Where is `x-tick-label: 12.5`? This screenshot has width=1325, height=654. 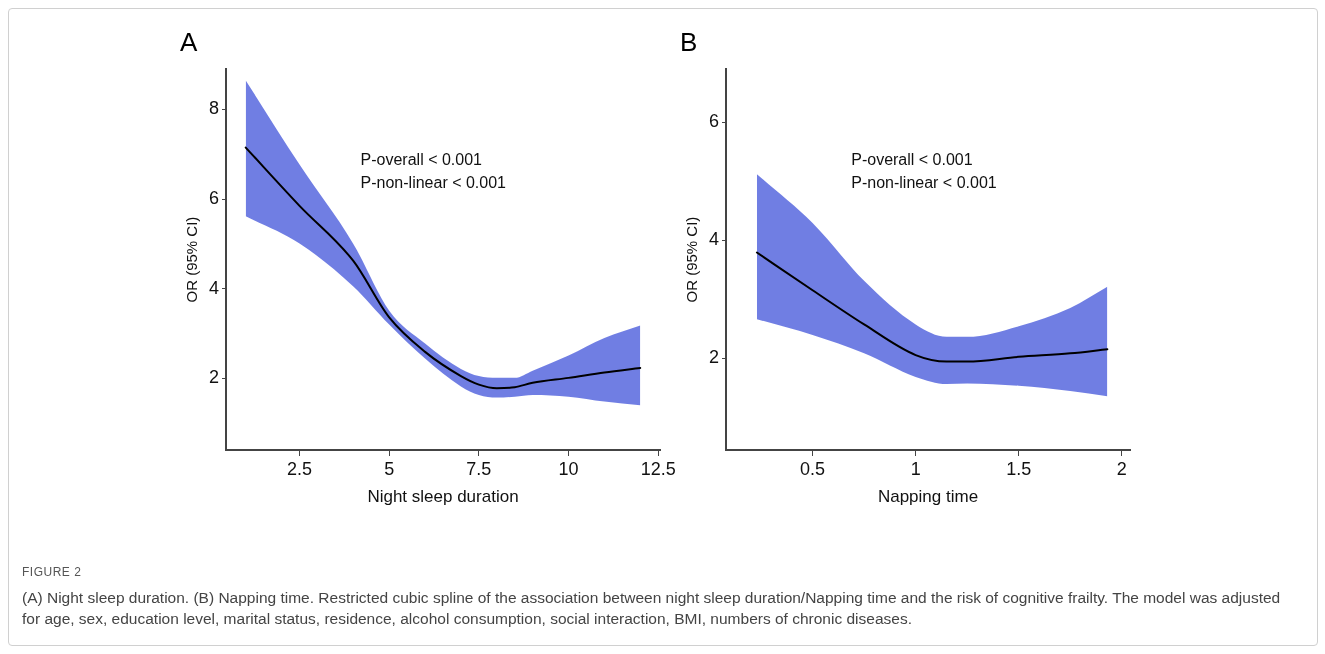
x-tick-label: 12.5 is located at coordinates (658, 468).